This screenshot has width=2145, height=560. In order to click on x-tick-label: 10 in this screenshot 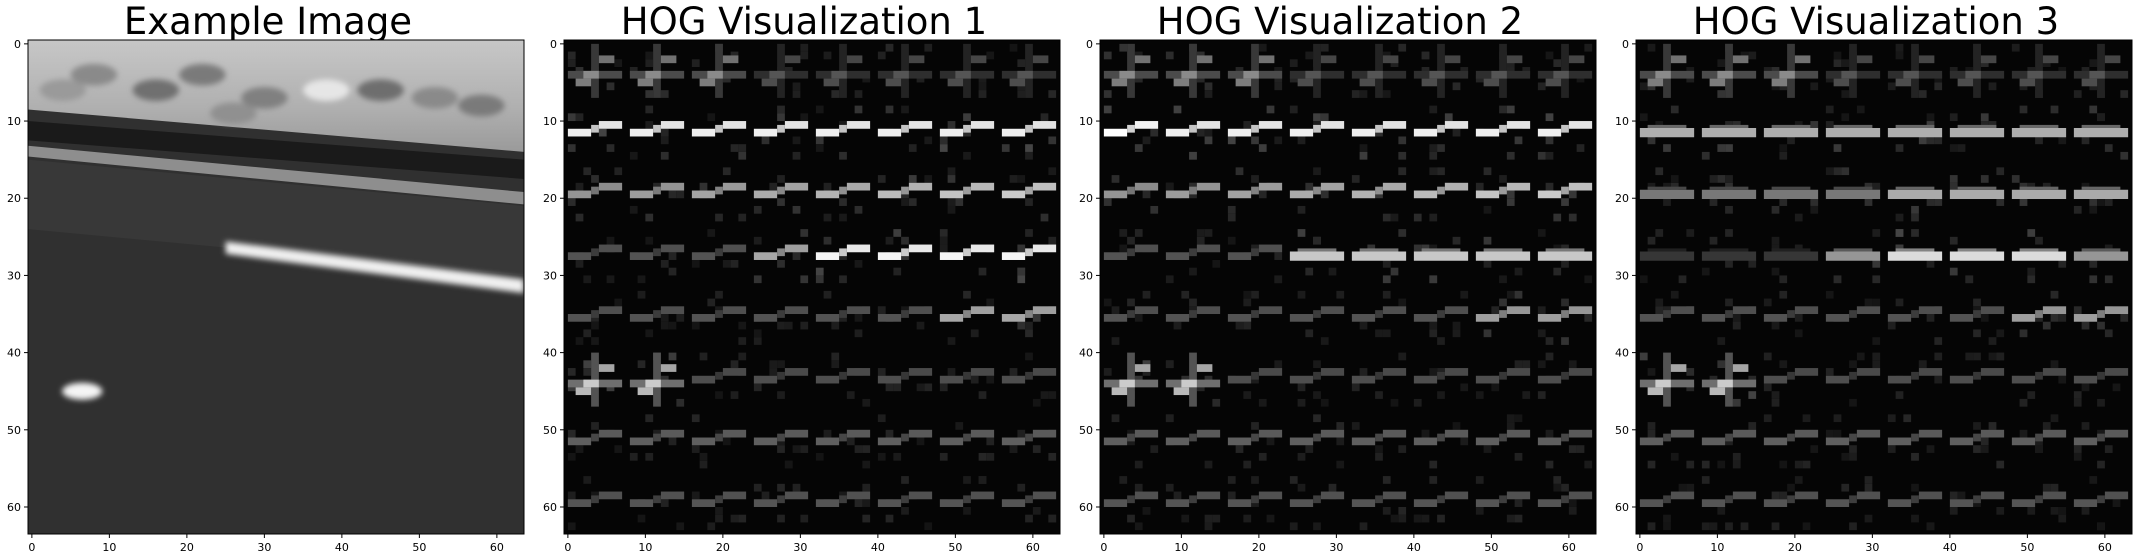, I will do `click(645, 547)`.